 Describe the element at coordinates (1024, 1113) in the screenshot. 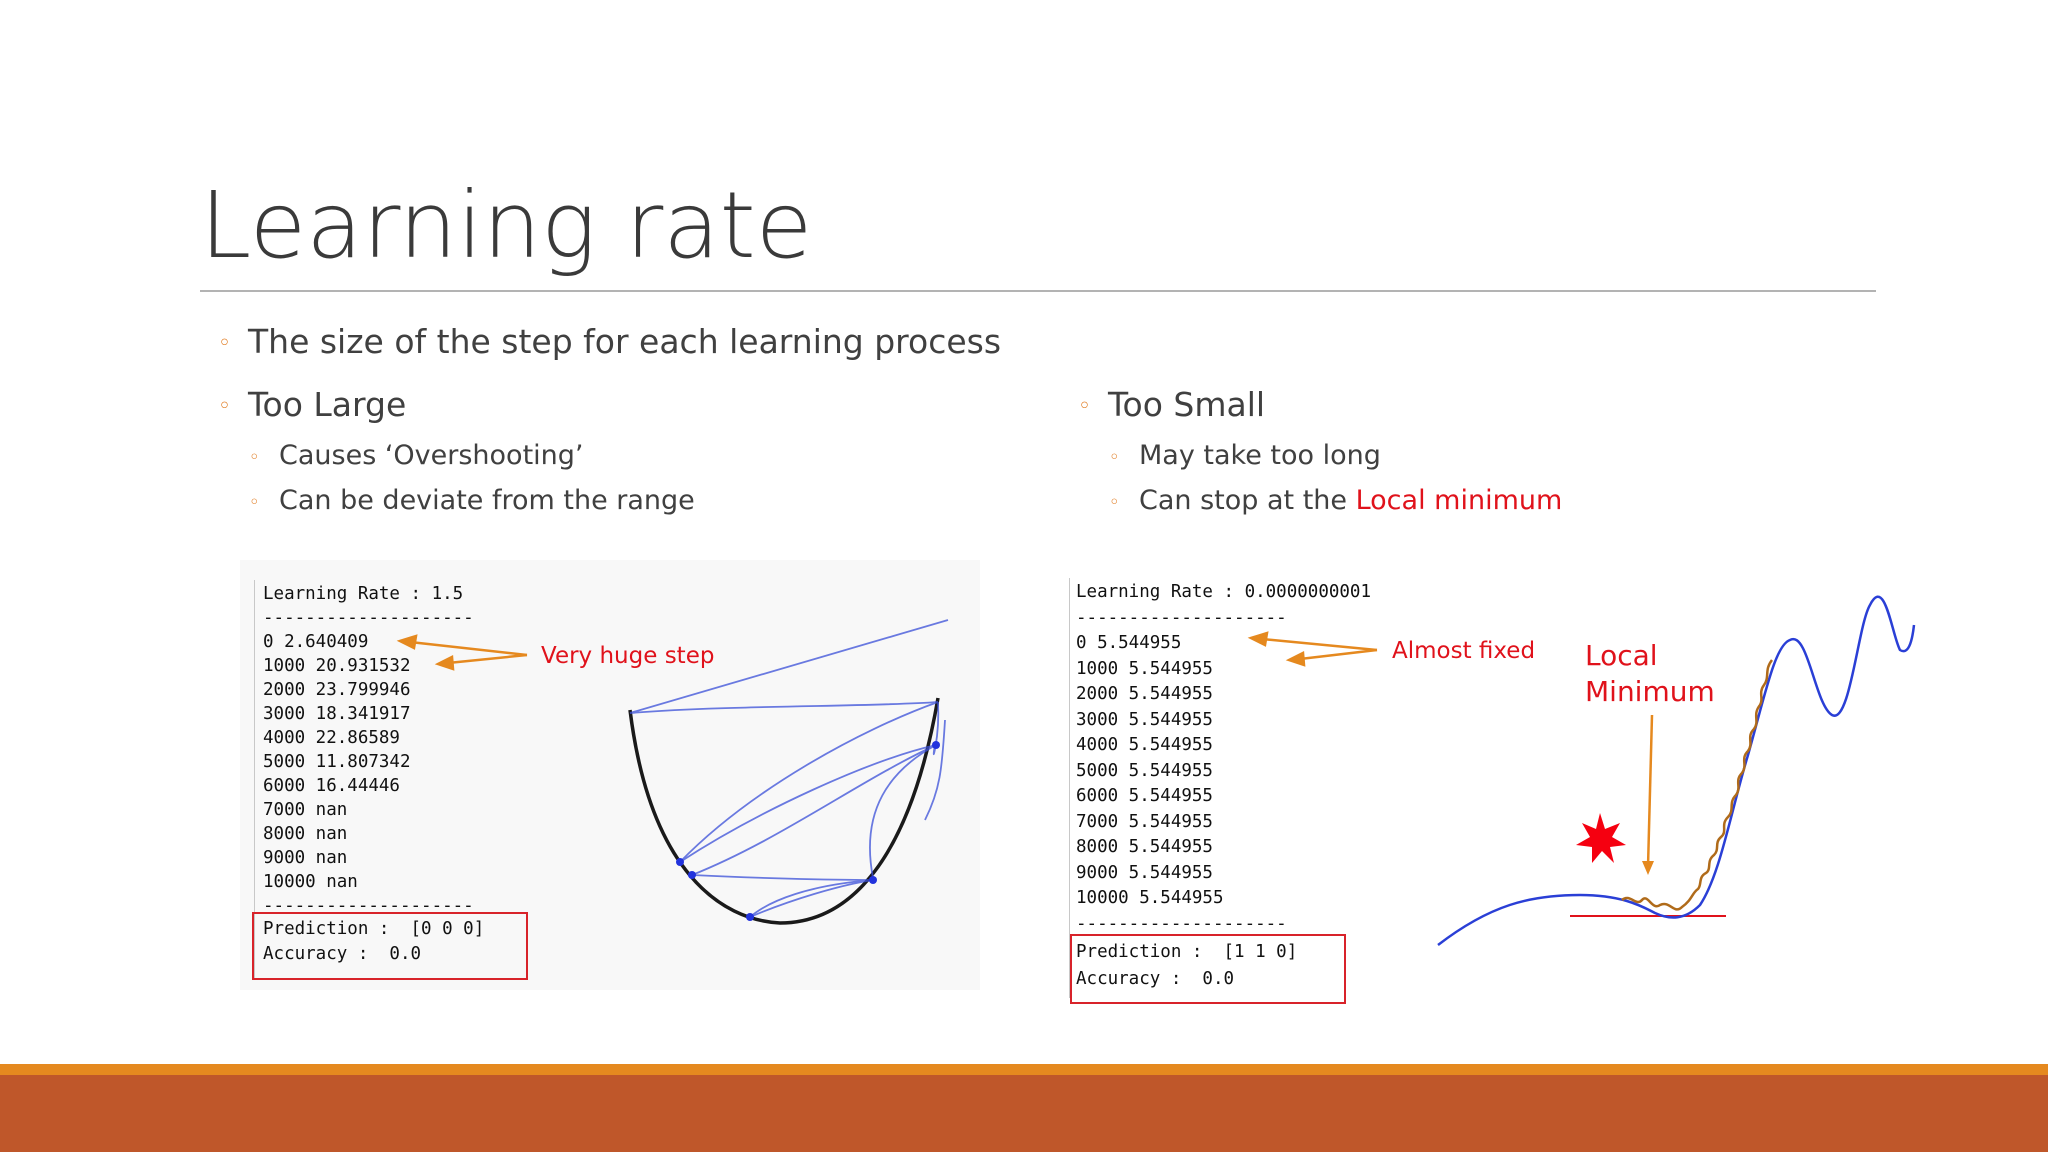

I see `footer-bar` at that location.